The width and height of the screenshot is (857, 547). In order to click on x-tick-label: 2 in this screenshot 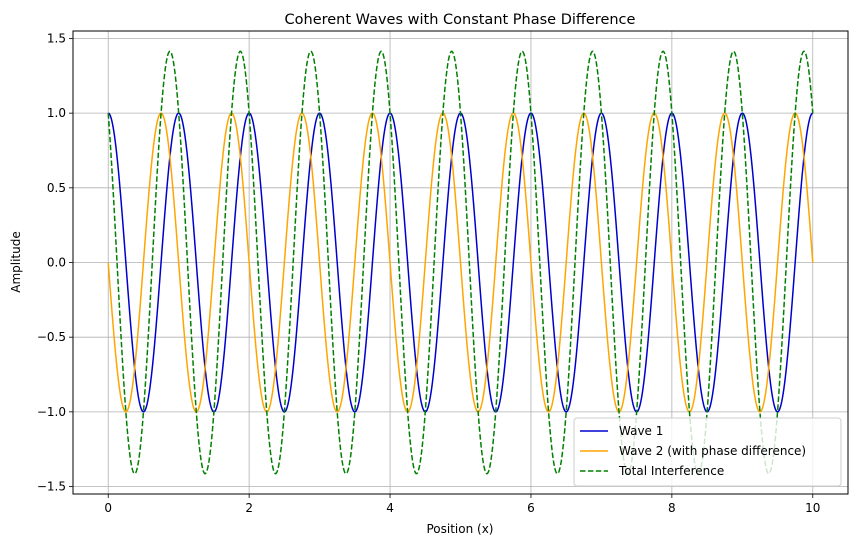, I will do `click(249, 508)`.